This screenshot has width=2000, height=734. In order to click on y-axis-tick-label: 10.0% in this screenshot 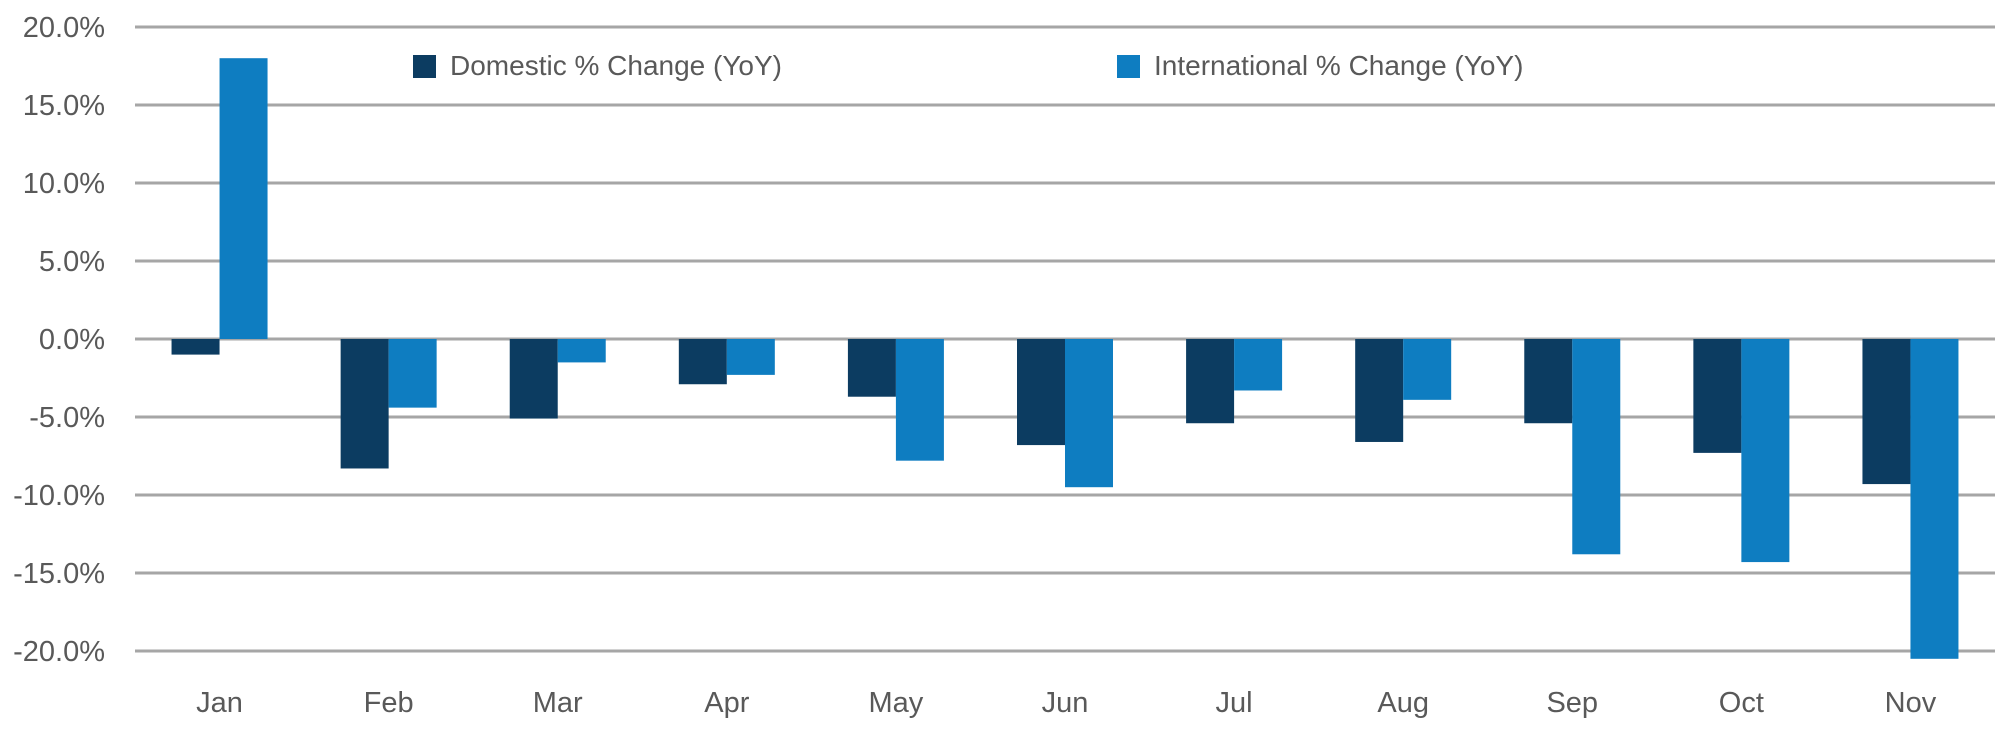, I will do `click(64, 184)`.